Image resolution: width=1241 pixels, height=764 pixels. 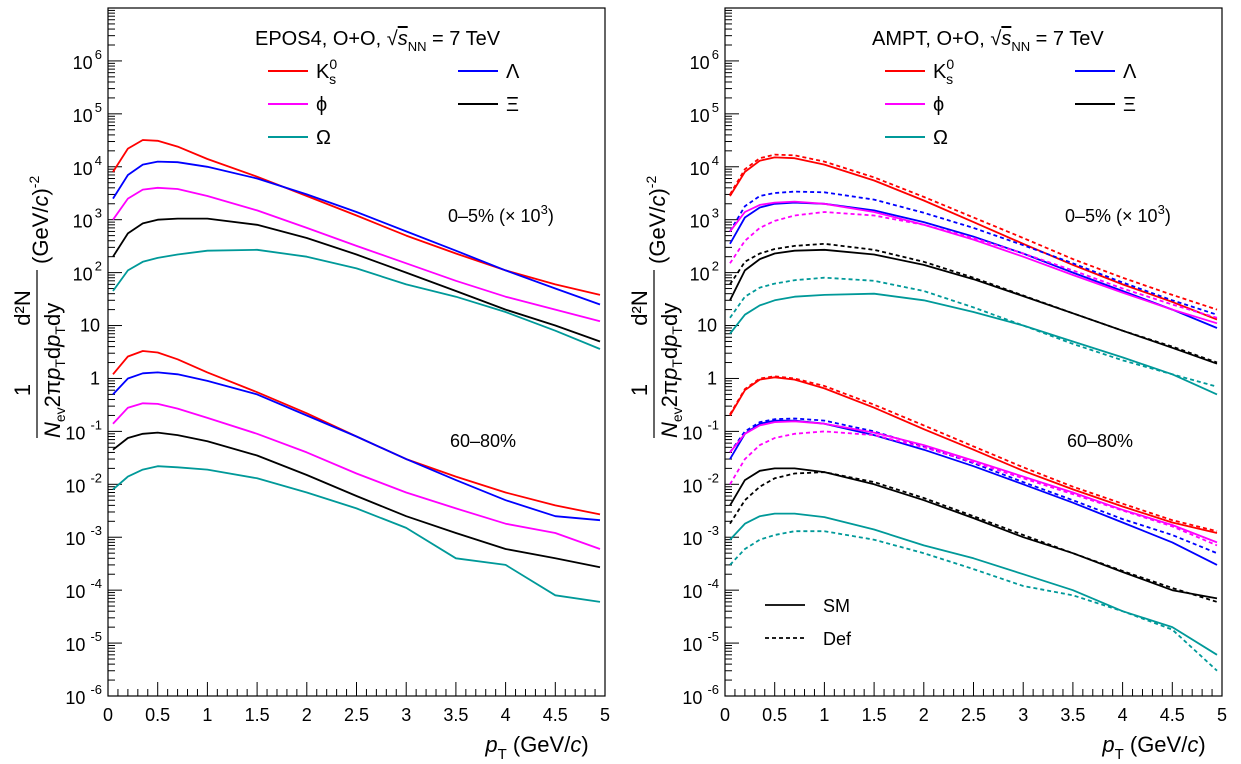 What do you see at coordinates (490, 744) in the screenshot?
I see `x-axis-title-p: p` at bounding box center [490, 744].